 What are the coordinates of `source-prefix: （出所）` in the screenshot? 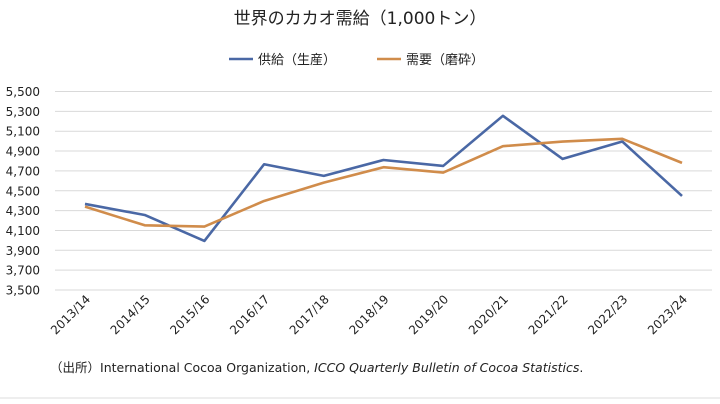 It's located at (75, 367).